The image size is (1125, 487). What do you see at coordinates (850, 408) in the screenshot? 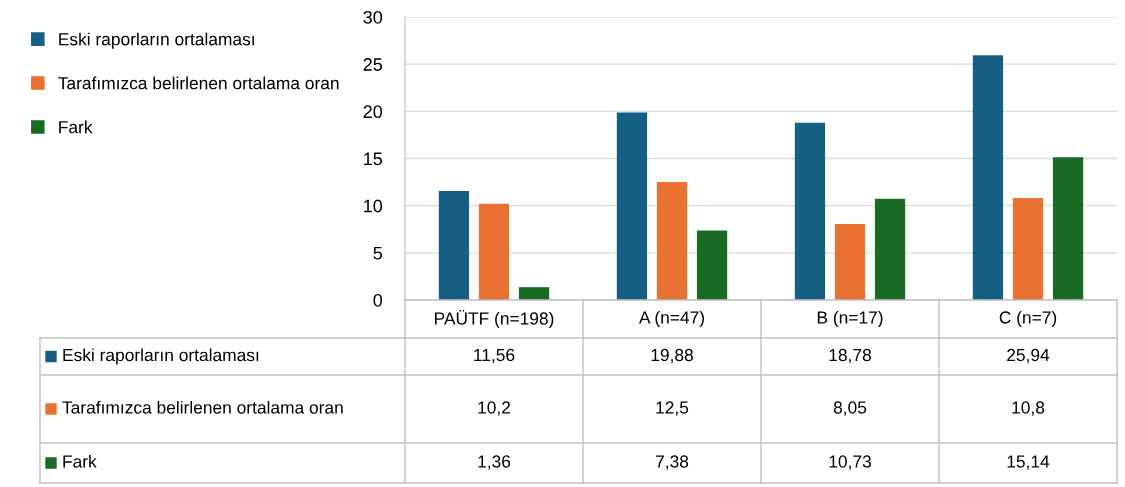
I see `data-label: 8,05` at bounding box center [850, 408].